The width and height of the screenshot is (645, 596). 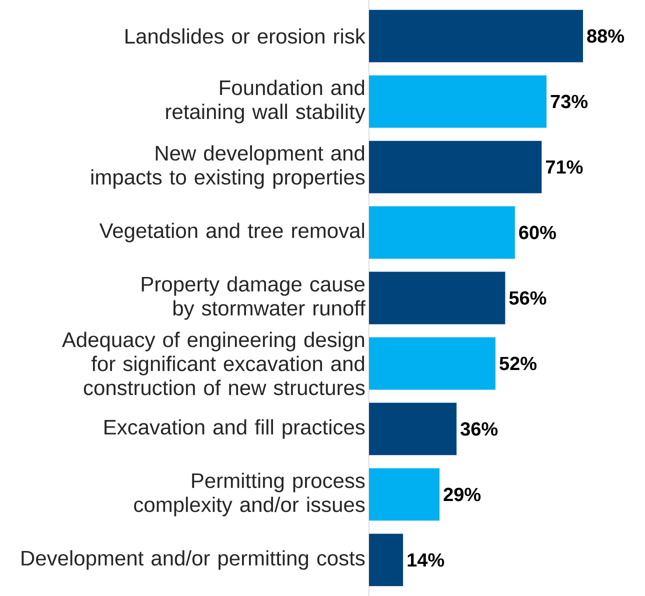 What do you see at coordinates (564, 167) in the screenshot?
I see `data-label: 71%` at bounding box center [564, 167].